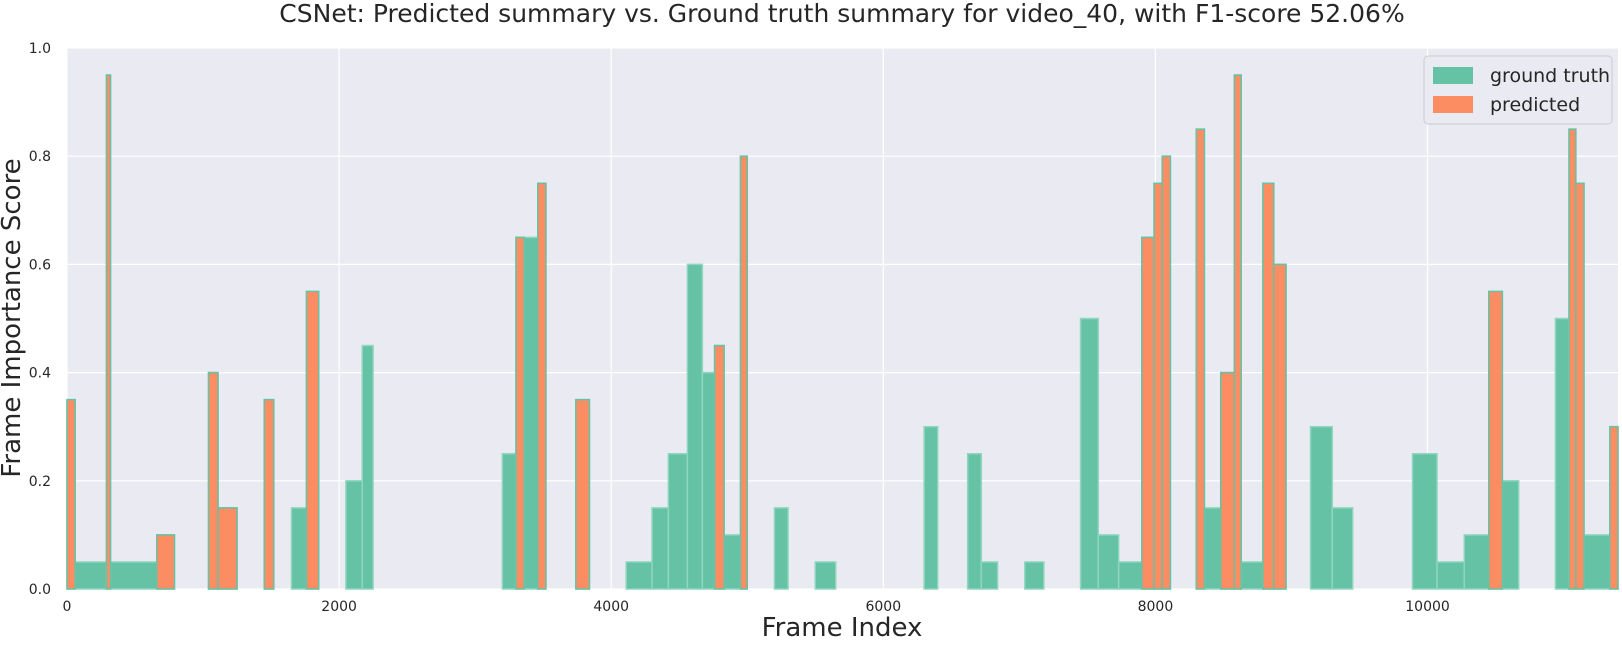 The image size is (1622, 645). What do you see at coordinates (40, 482) in the screenshot?
I see `y-tick-label-1: 0.2` at bounding box center [40, 482].